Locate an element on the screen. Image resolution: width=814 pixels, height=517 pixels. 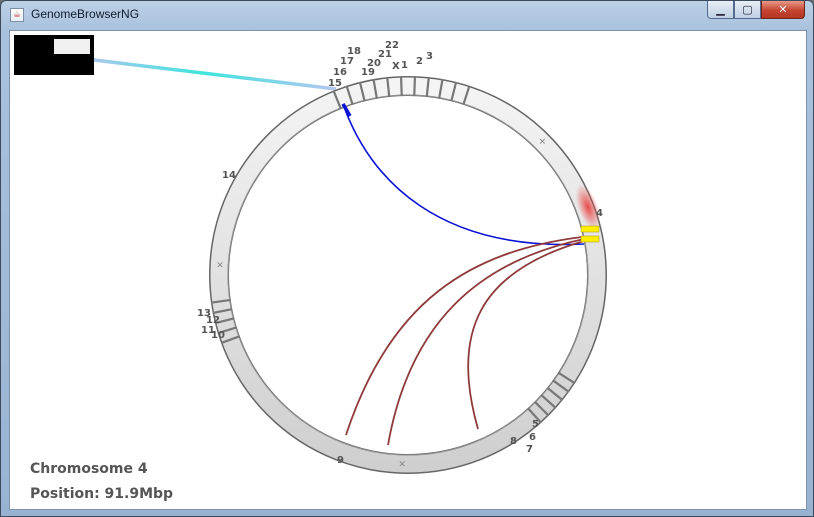
region-highlight is located at coordinates (588, 207).